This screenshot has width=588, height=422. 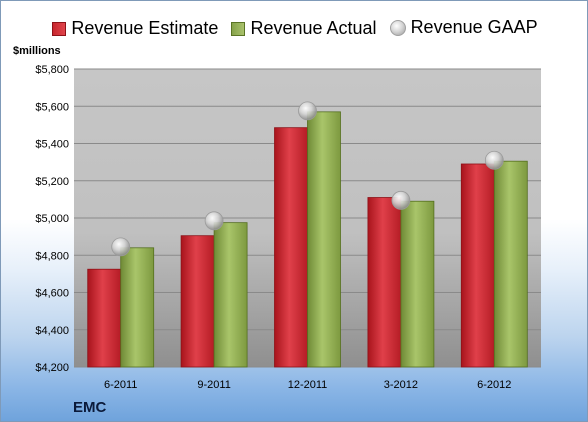 I want to click on y-tick-label: $4,600, so click(x=52, y=294).